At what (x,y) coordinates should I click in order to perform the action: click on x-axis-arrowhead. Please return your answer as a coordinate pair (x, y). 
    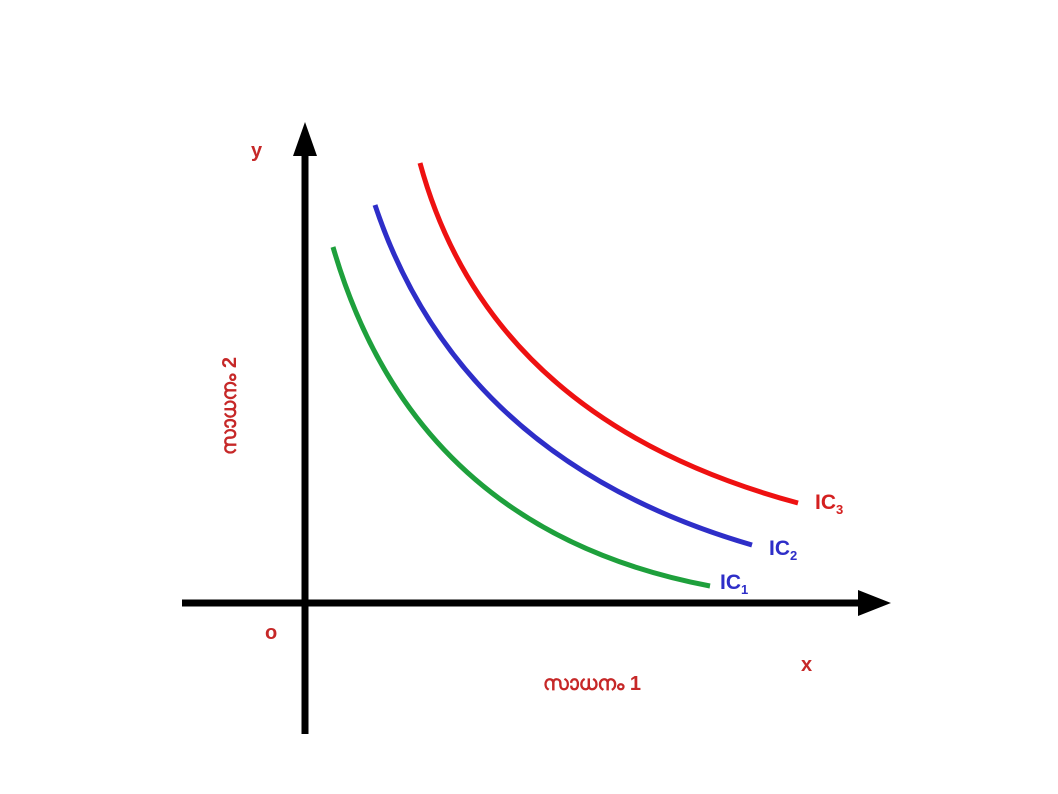
    Looking at the image, I should click on (874, 603).